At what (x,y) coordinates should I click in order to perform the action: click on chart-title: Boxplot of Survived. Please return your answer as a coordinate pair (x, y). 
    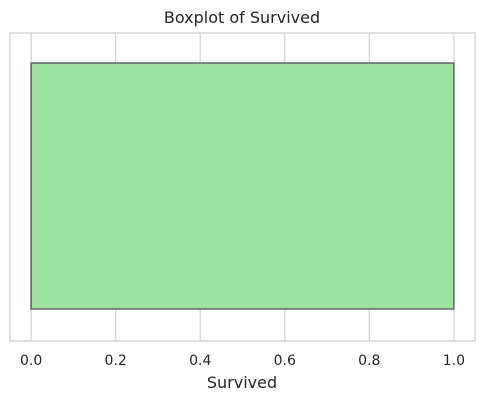
    Looking at the image, I should click on (242, 17).